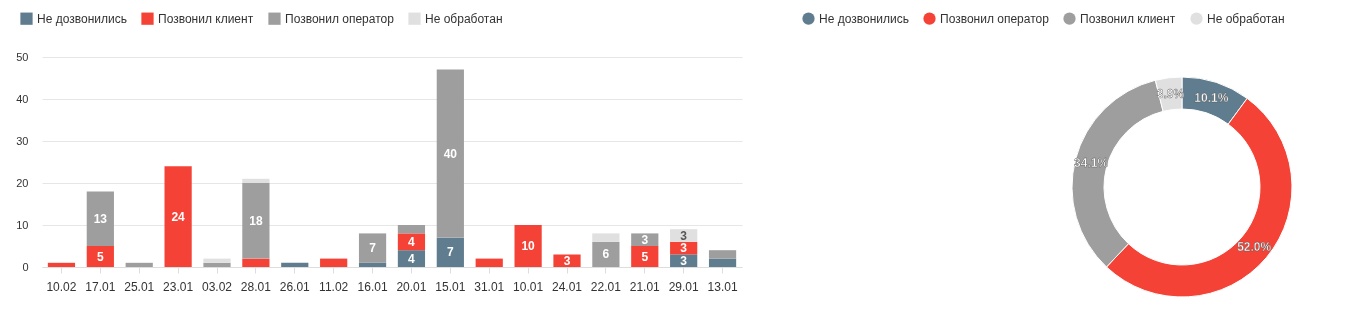 The image size is (1367, 335). I want to click on x-tick-label: 26.01, so click(295, 286).